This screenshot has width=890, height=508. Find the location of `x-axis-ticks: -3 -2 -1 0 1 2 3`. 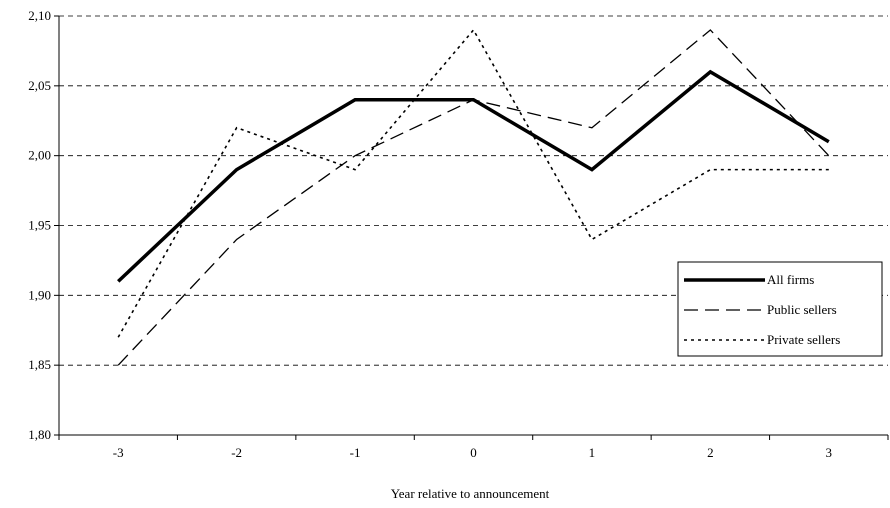

x-axis-ticks: -3 -2 -1 0 1 2 3 is located at coordinates (473, 447).